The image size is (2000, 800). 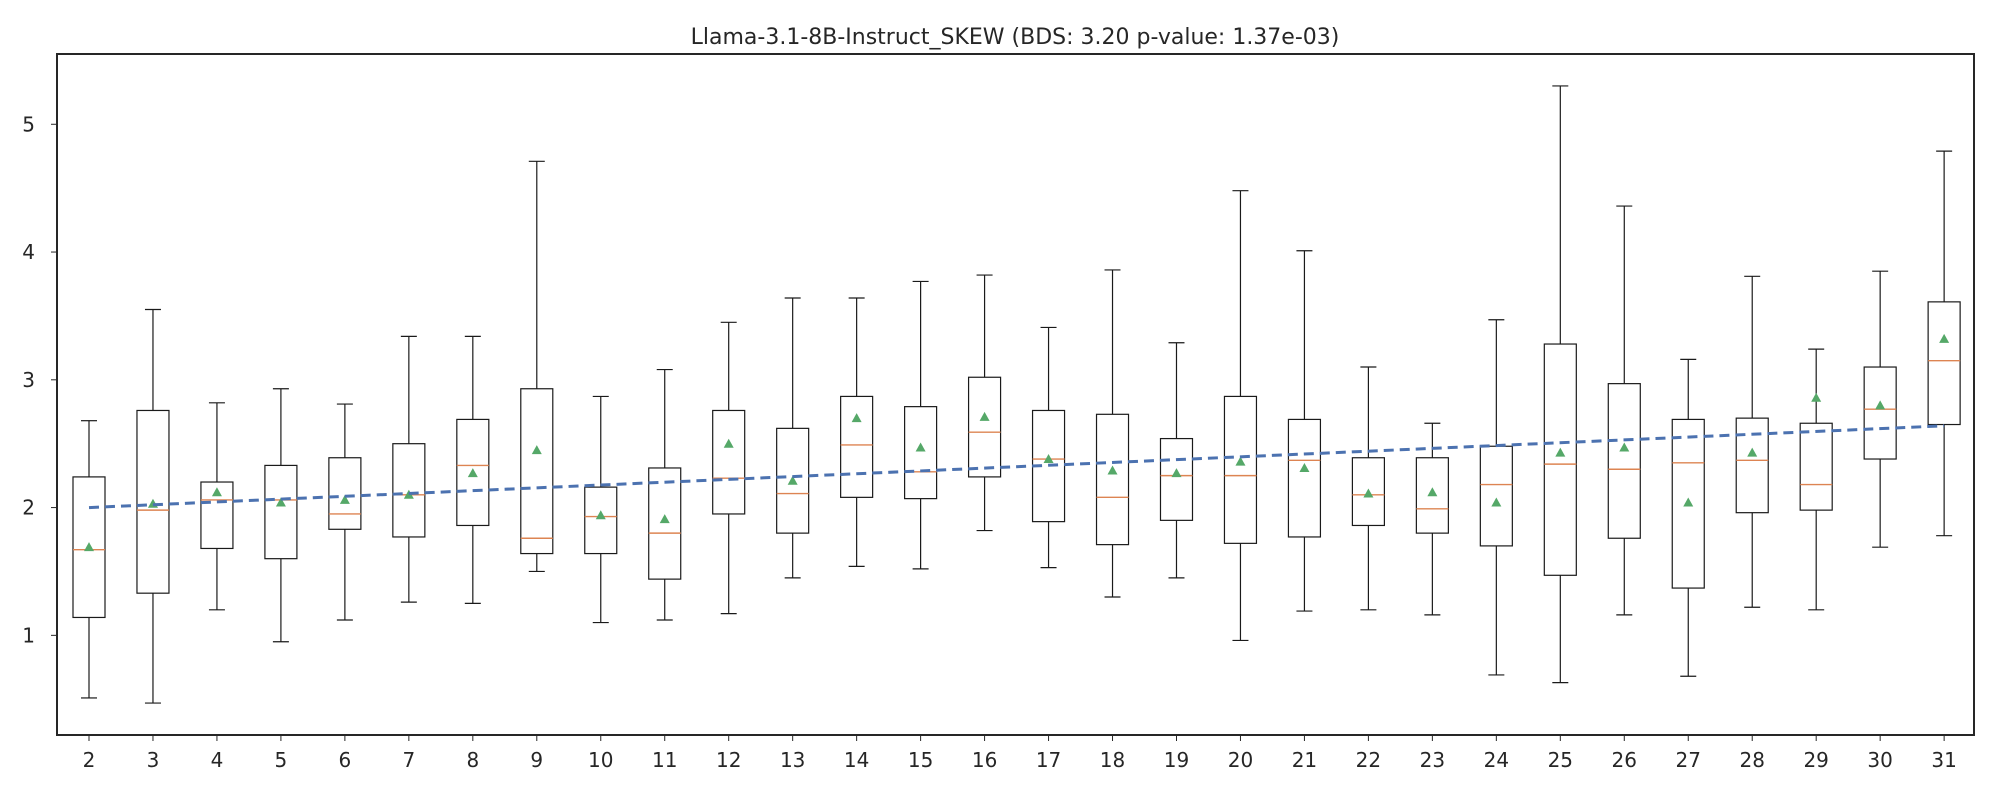 I want to click on x-tick-label: 27, so click(x=1688, y=760).